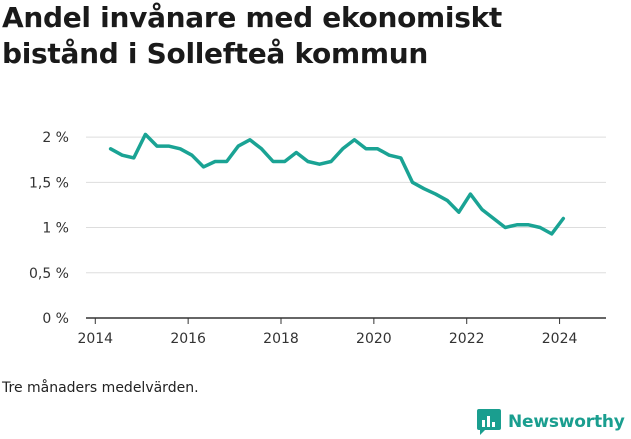  Describe the element at coordinates (489, 422) in the screenshot. I see `bar-chart-icon` at that location.